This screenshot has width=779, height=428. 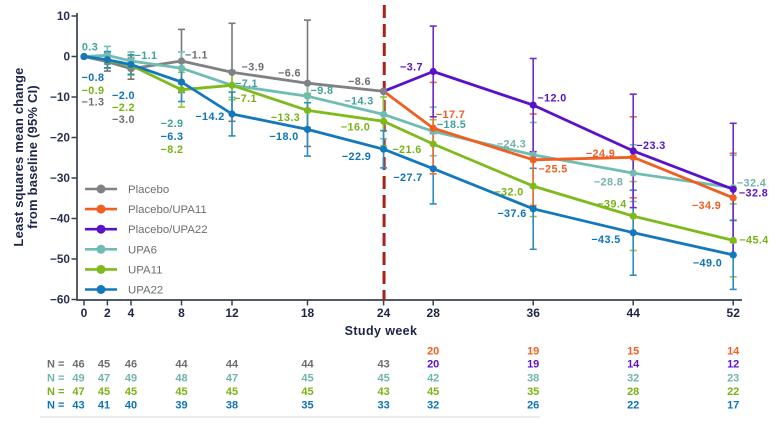 What do you see at coordinates (60, 300) in the screenshot?
I see `svg-text: −60` at bounding box center [60, 300].